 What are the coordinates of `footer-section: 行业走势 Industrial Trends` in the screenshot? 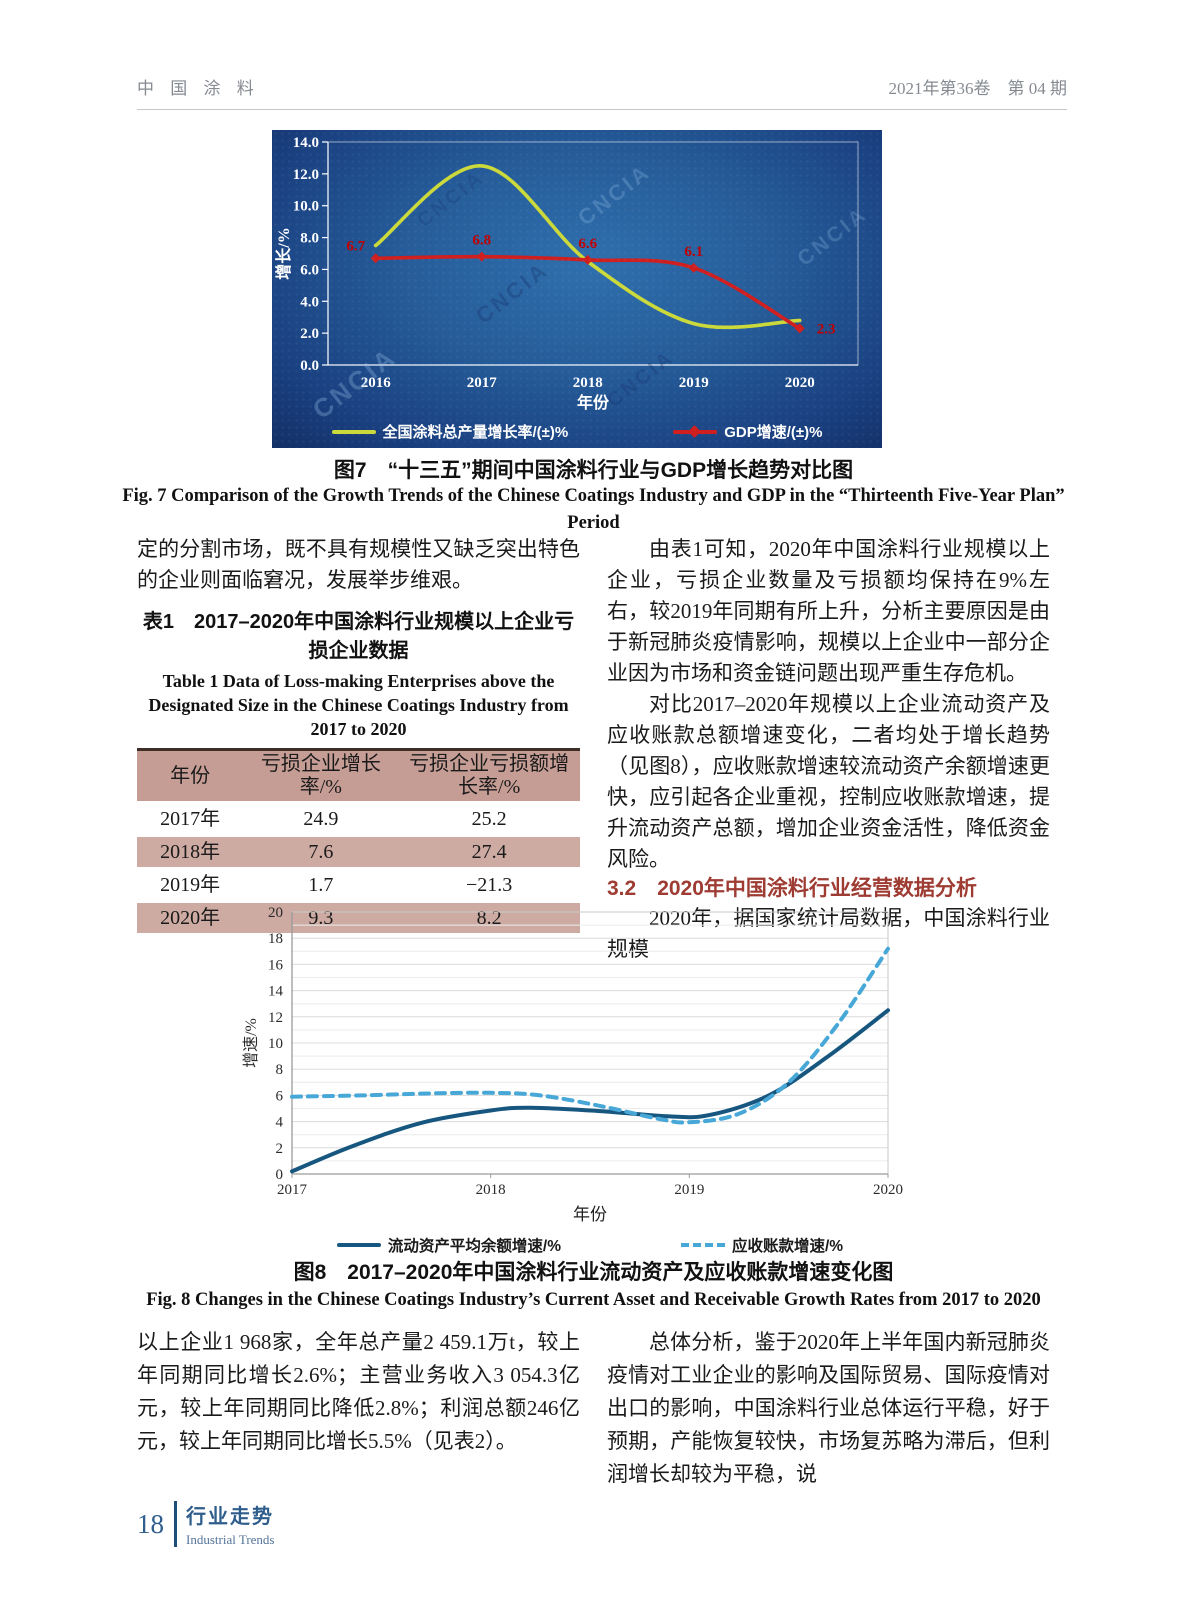 It's located at (230, 1524).